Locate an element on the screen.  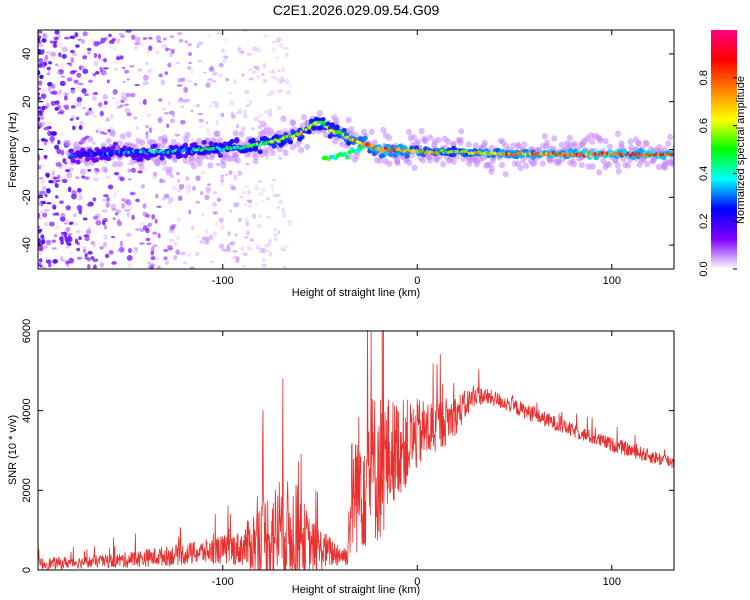
x-tick-label: 0 is located at coordinates (417, 281).